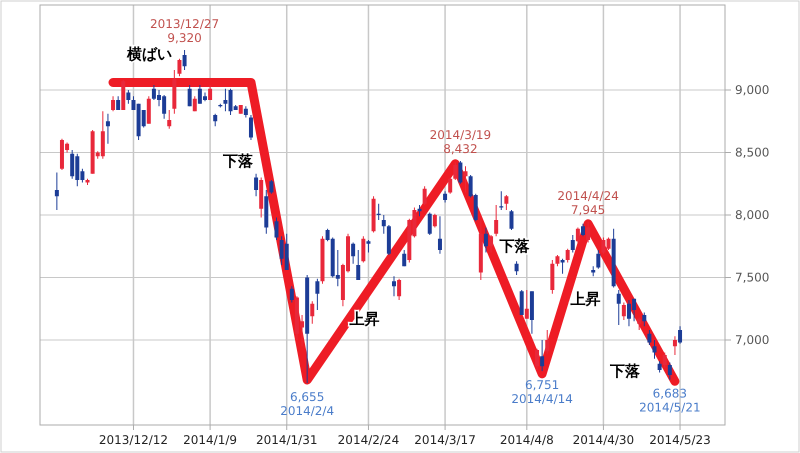 The image size is (800, 453). What do you see at coordinates (185, 31) in the screenshot?
I see `annotation: 2013/12/27 9,320` at bounding box center [185, 31].